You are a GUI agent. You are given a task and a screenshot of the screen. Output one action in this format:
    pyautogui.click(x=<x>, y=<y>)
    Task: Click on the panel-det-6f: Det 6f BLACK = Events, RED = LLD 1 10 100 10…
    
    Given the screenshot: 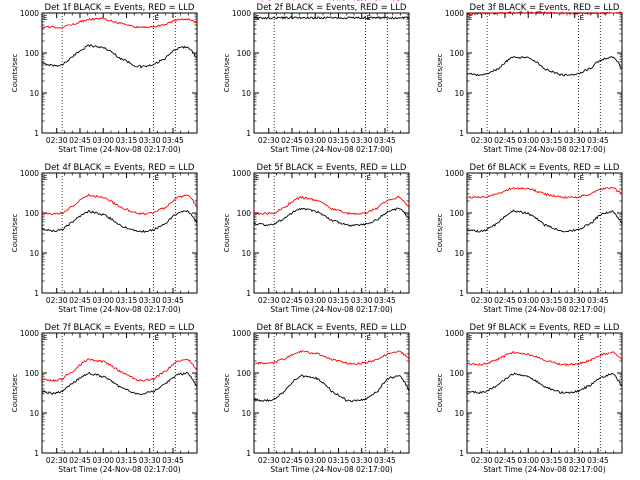 What is the action you would take?
    pyautogui.click(x=529, y=238)
    